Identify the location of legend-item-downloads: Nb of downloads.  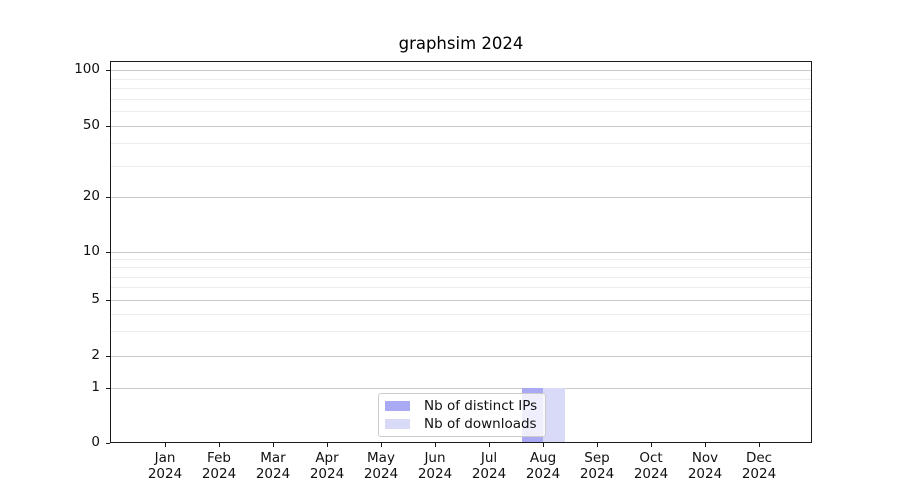
(462, 424).